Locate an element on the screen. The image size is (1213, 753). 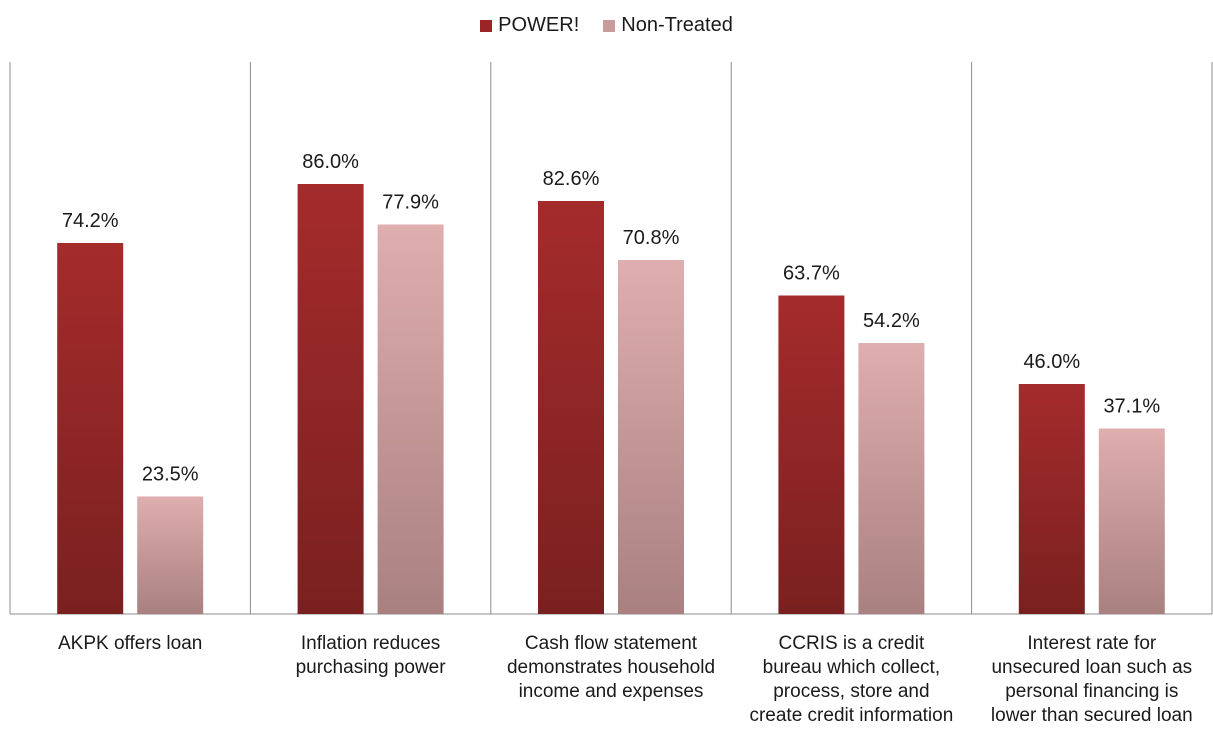
category-label-line: personal financing is is located at coordinates (1092, 691).